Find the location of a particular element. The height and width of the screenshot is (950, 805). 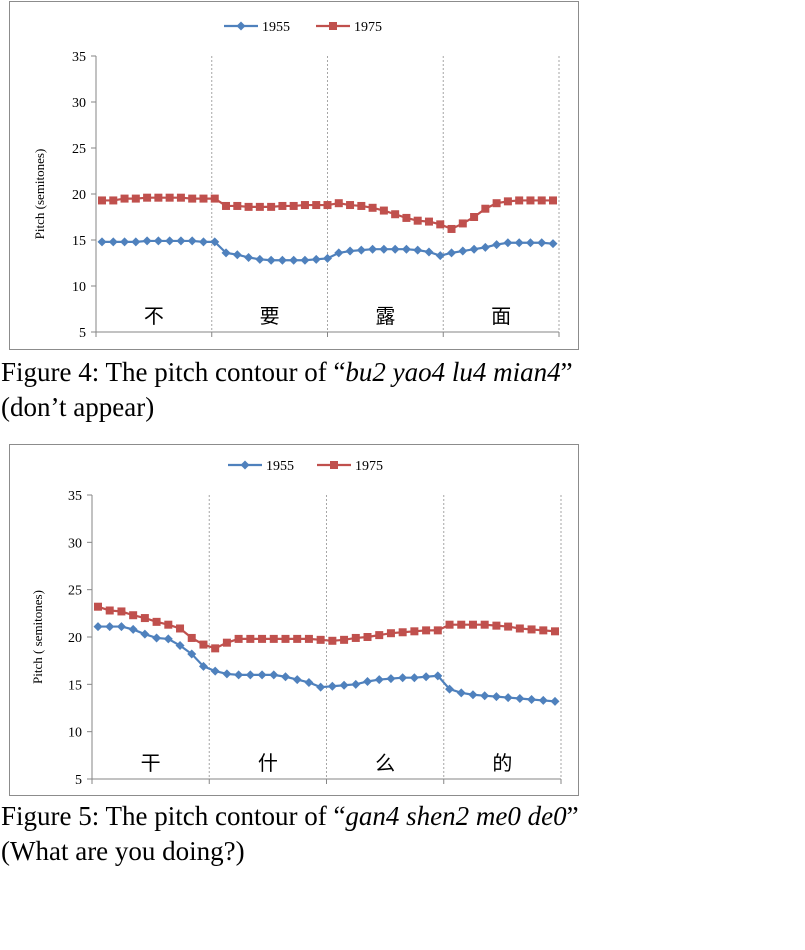

syllable-label: 么 is located at coordinates (385, 763).